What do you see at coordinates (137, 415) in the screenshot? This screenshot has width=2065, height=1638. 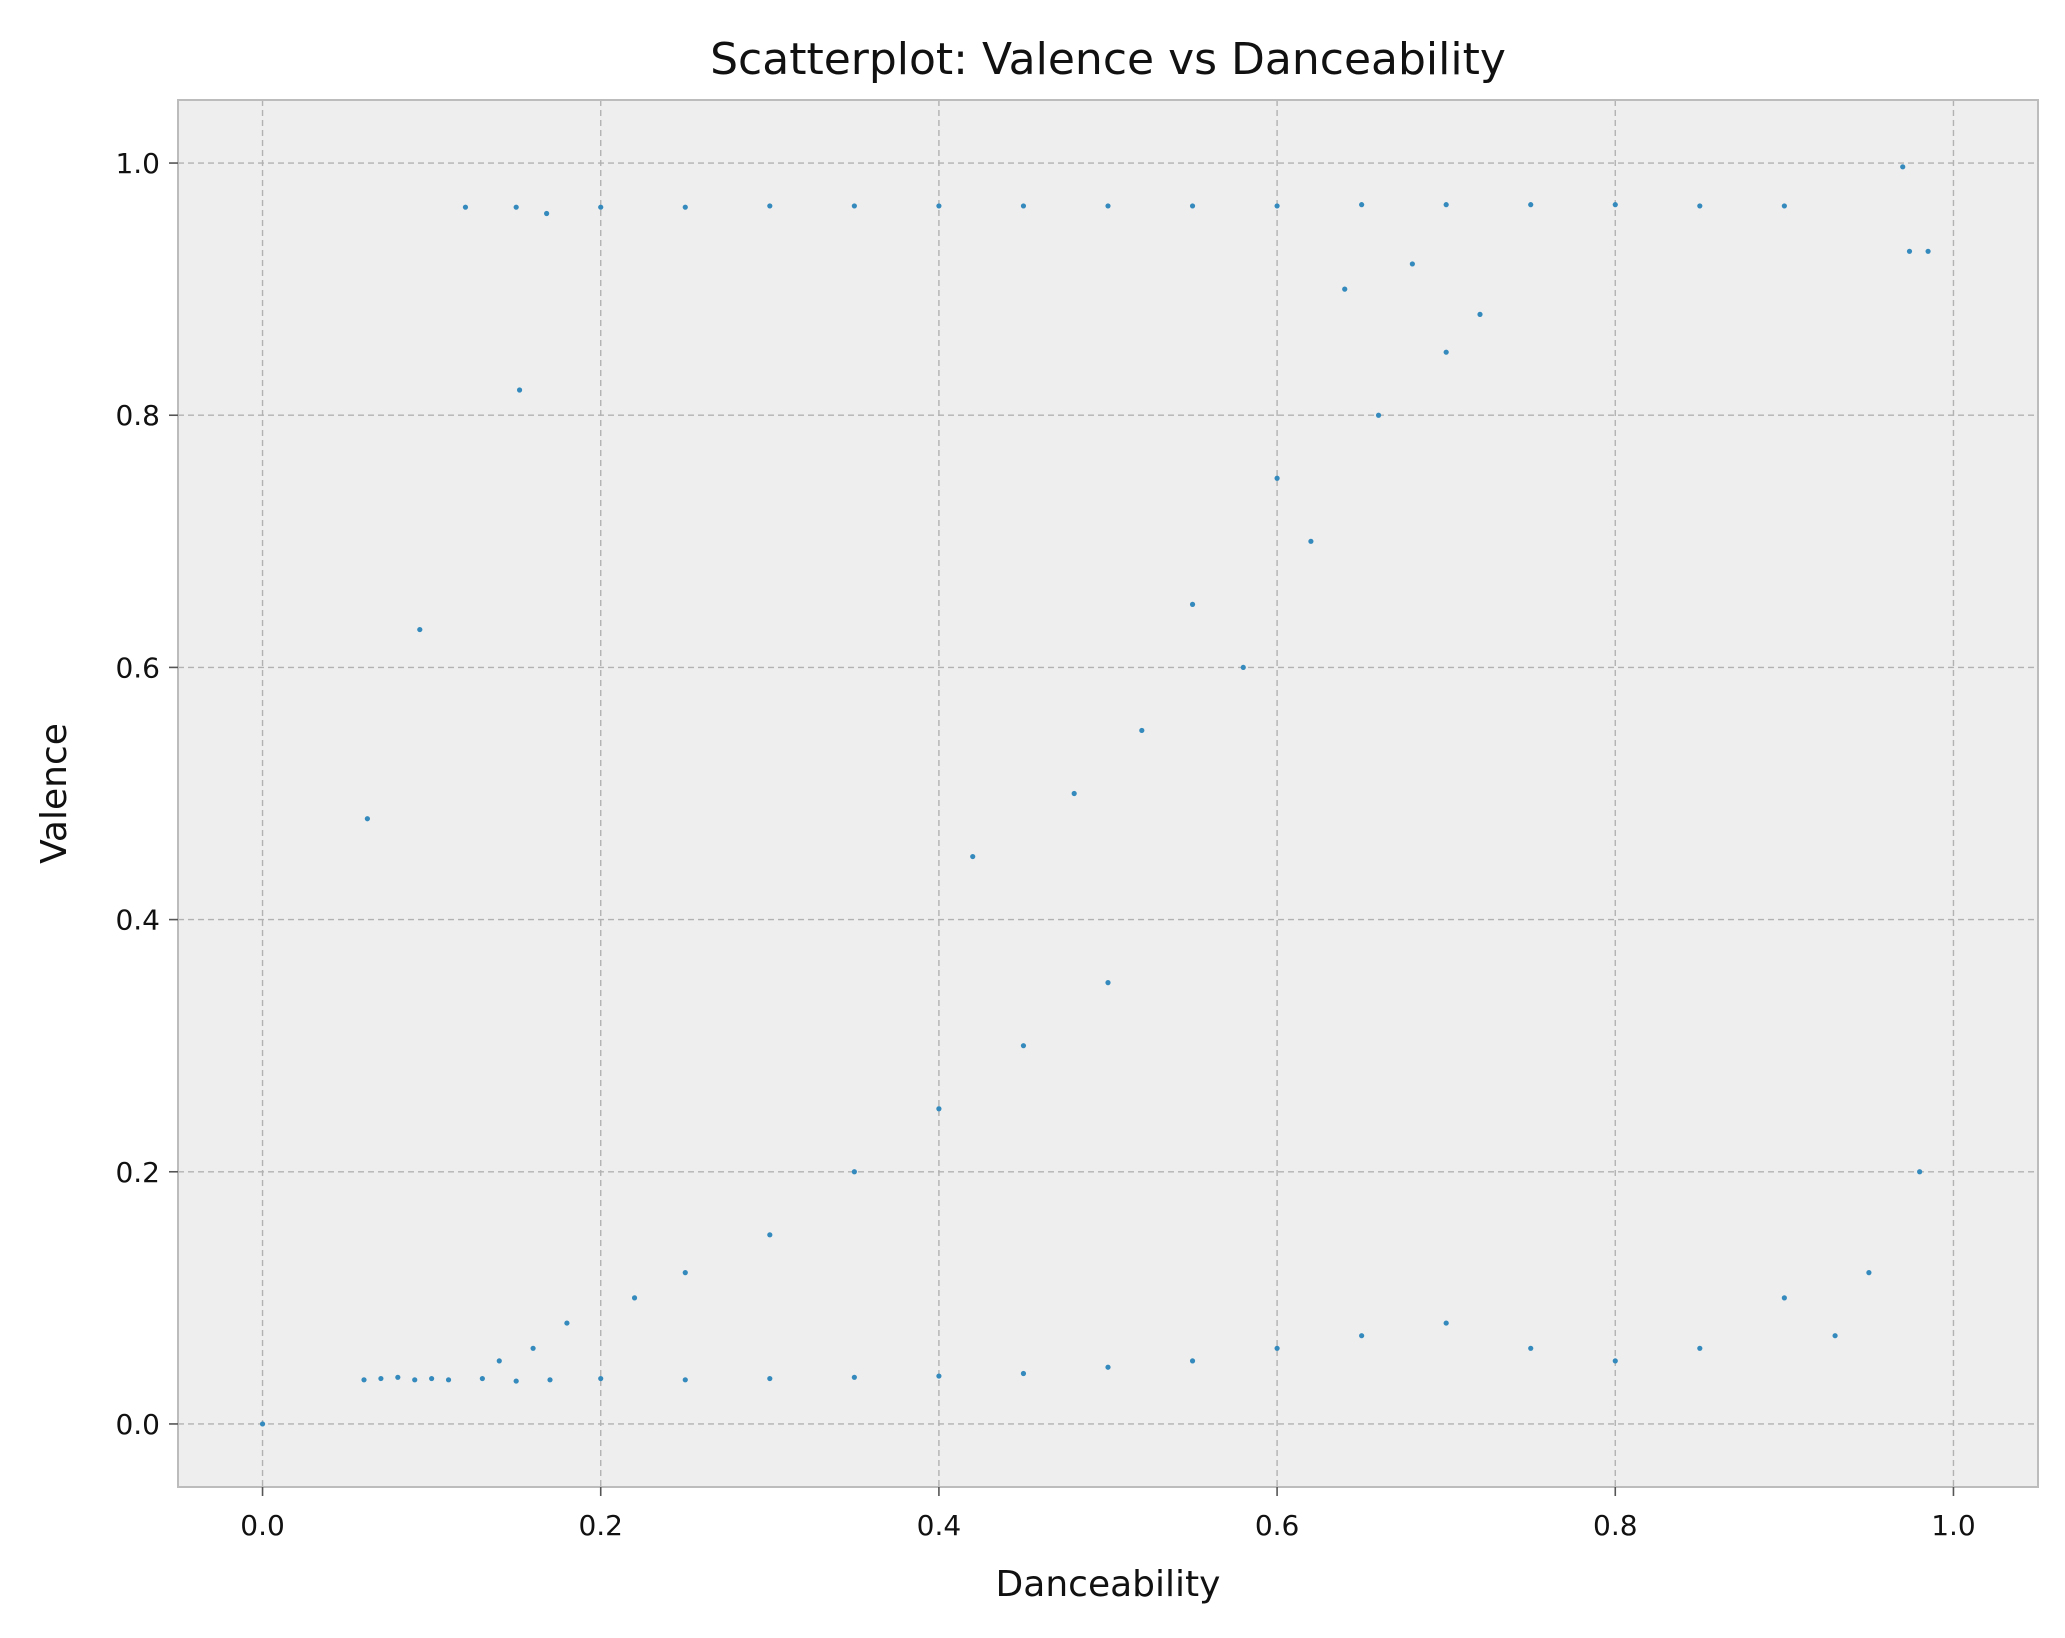 I see `y-tick-label: 0.8` at bounding box center [137, 415].